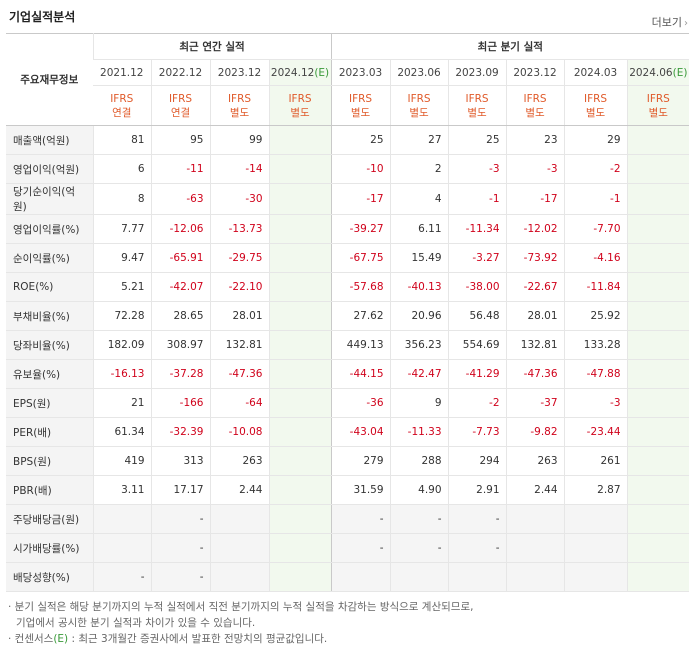  Describe the element at coordinates (535, 258) in the screenshot. I see `cell-value: -73.92` at that location.